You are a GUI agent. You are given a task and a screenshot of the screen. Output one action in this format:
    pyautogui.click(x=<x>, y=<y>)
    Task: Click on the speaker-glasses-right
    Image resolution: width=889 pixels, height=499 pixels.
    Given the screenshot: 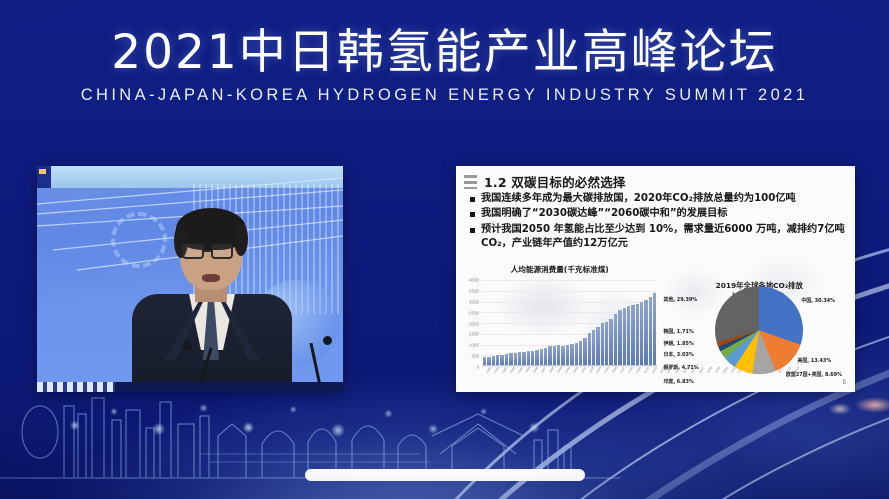 What is the action you would take?
    pyautogui.click(x=222, y=251)
    